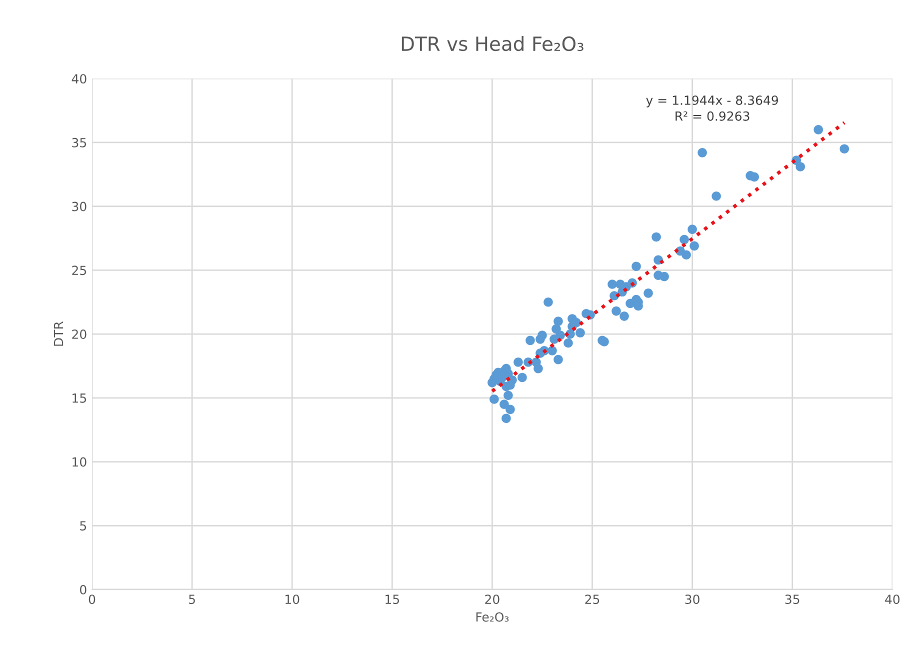 The image size is (920, 655). What do you see at coordinates (79, 207) in the screenshot?
I see `y-tick-label: 30` at bounding box center [79, 207].